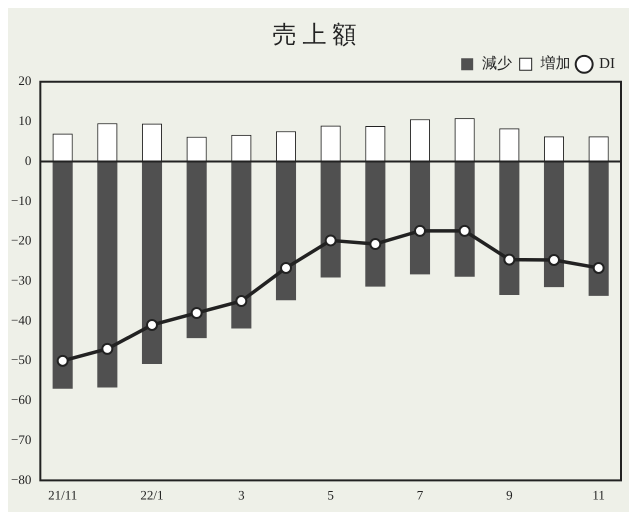 The image size is (637, 520). Describe the element at coordinates (555, 63) in the screenshot. I see `legend-label: 増加` at that location.